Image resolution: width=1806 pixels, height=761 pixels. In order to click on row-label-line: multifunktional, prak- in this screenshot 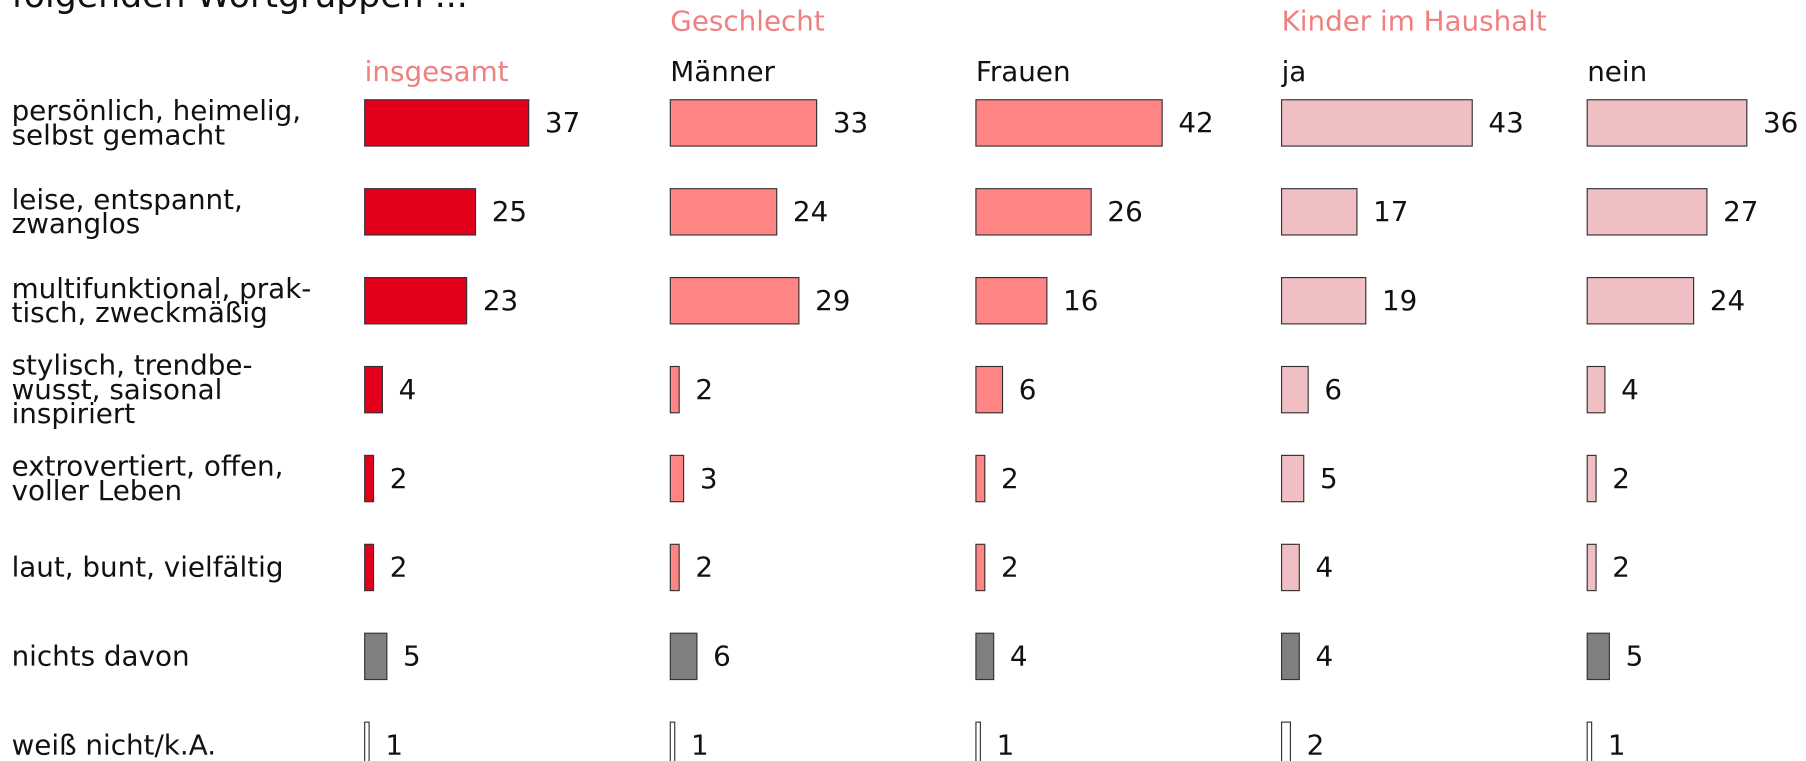, I will do `click(162, 288)`.